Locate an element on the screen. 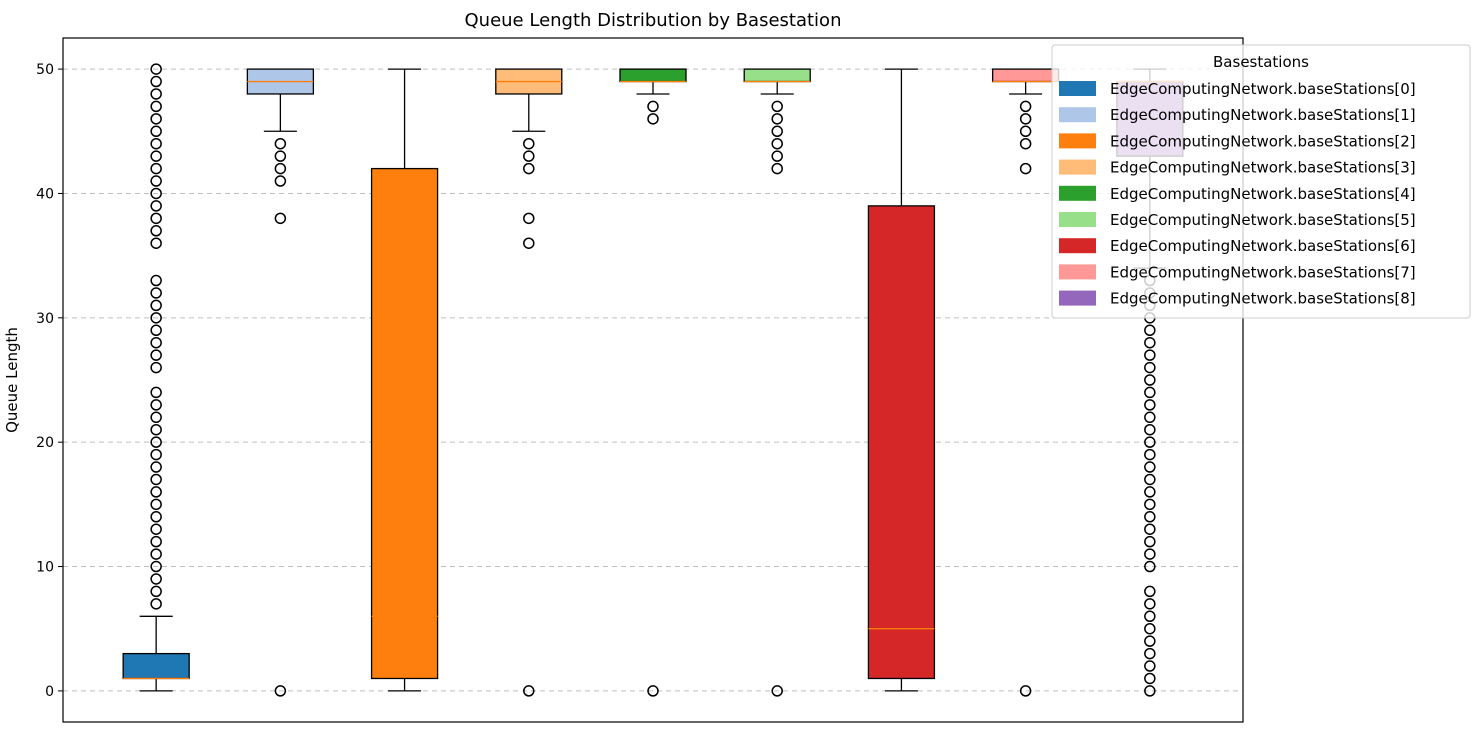 The height and width of the screenshot is (732, 1477). legend-label: EdgeComputingNetwork.baseStations[1] is located at coordinates (1263, 115).